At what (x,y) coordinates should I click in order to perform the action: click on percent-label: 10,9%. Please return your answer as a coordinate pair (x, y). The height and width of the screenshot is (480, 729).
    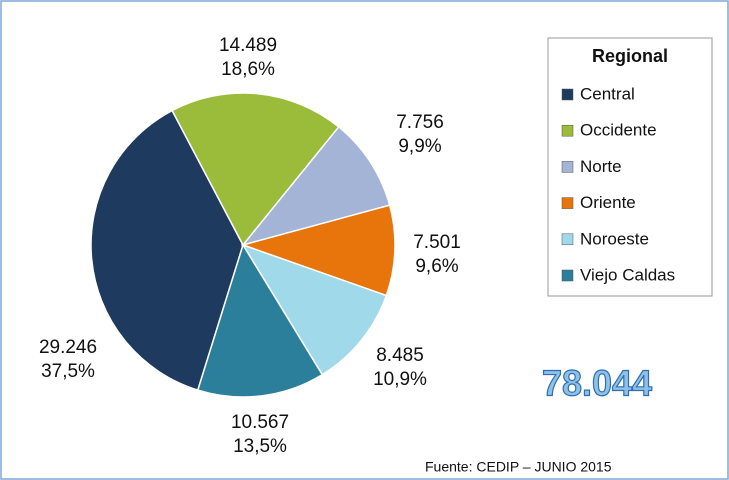
    Looking at the image, I should click on (400, 379).